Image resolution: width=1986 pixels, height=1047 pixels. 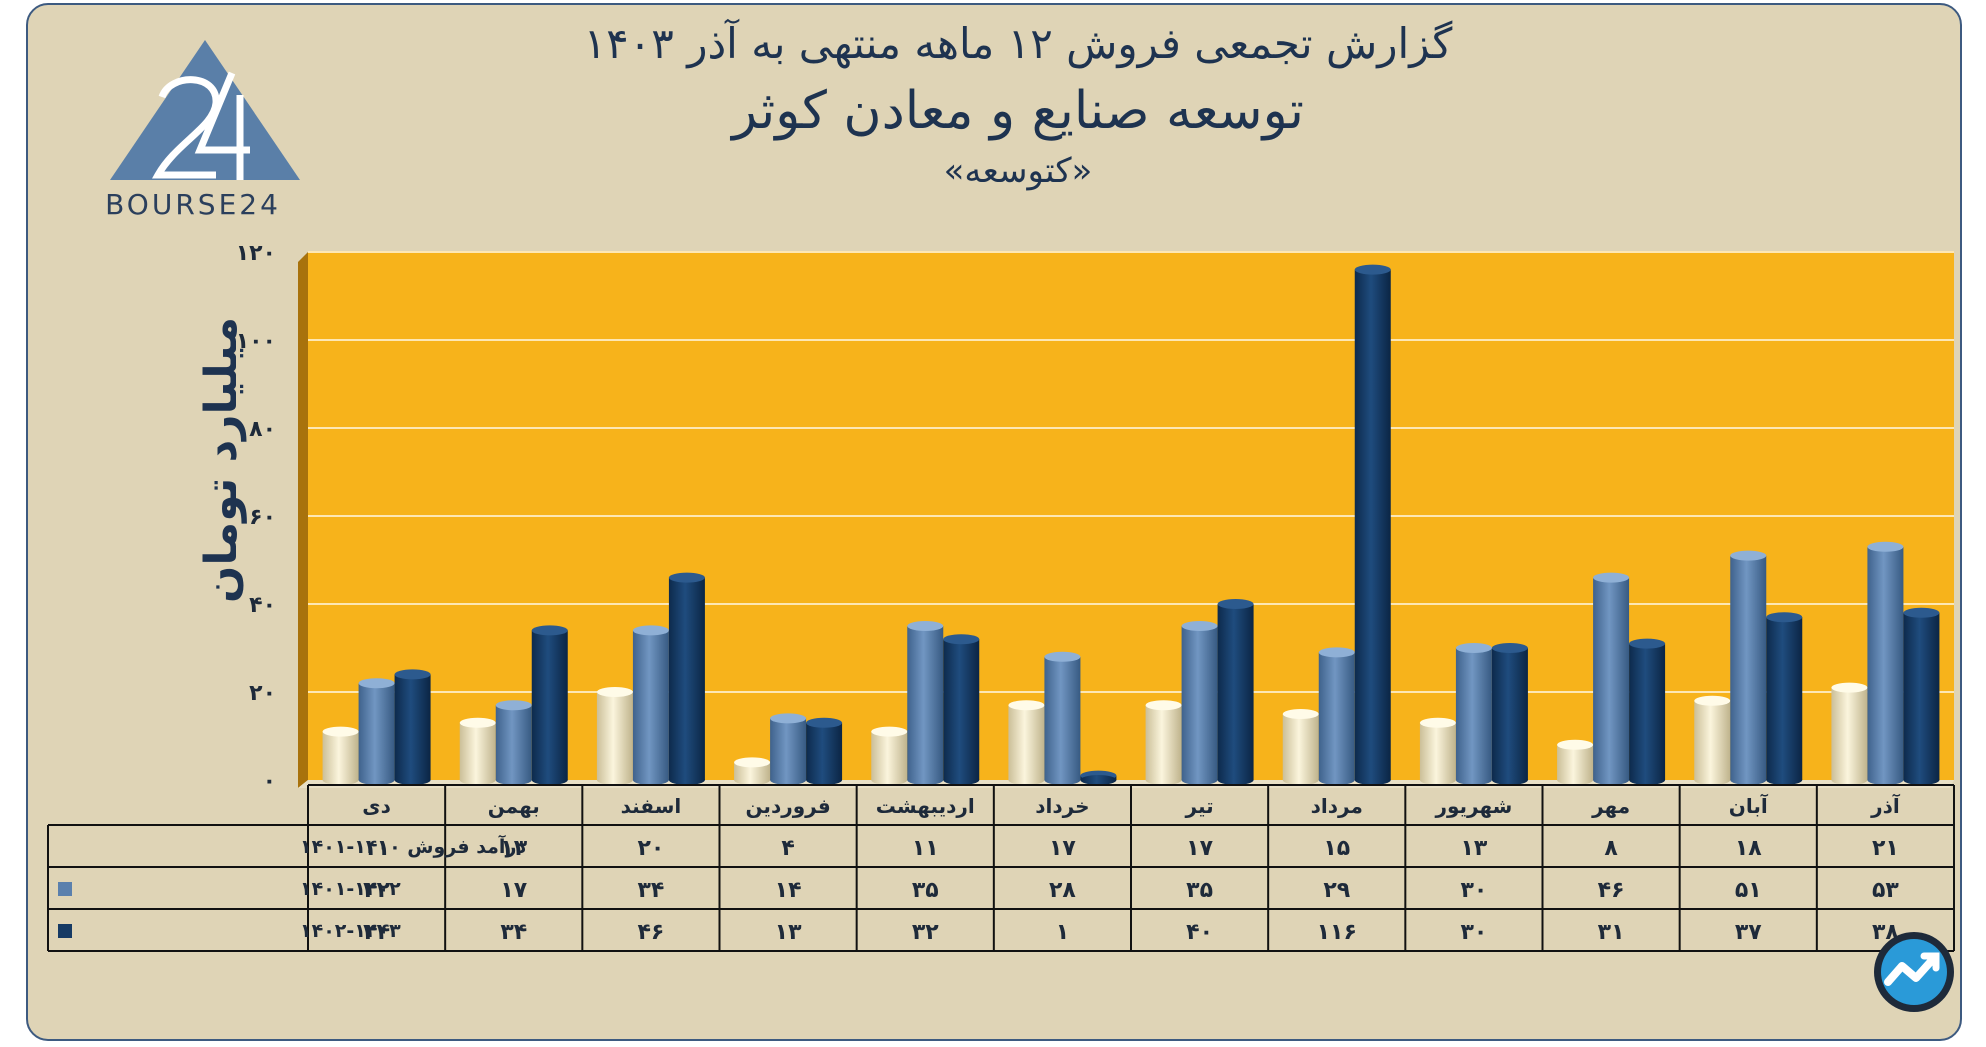 I want to click on data-label: ۳۱, so click(x=1611, y=932).